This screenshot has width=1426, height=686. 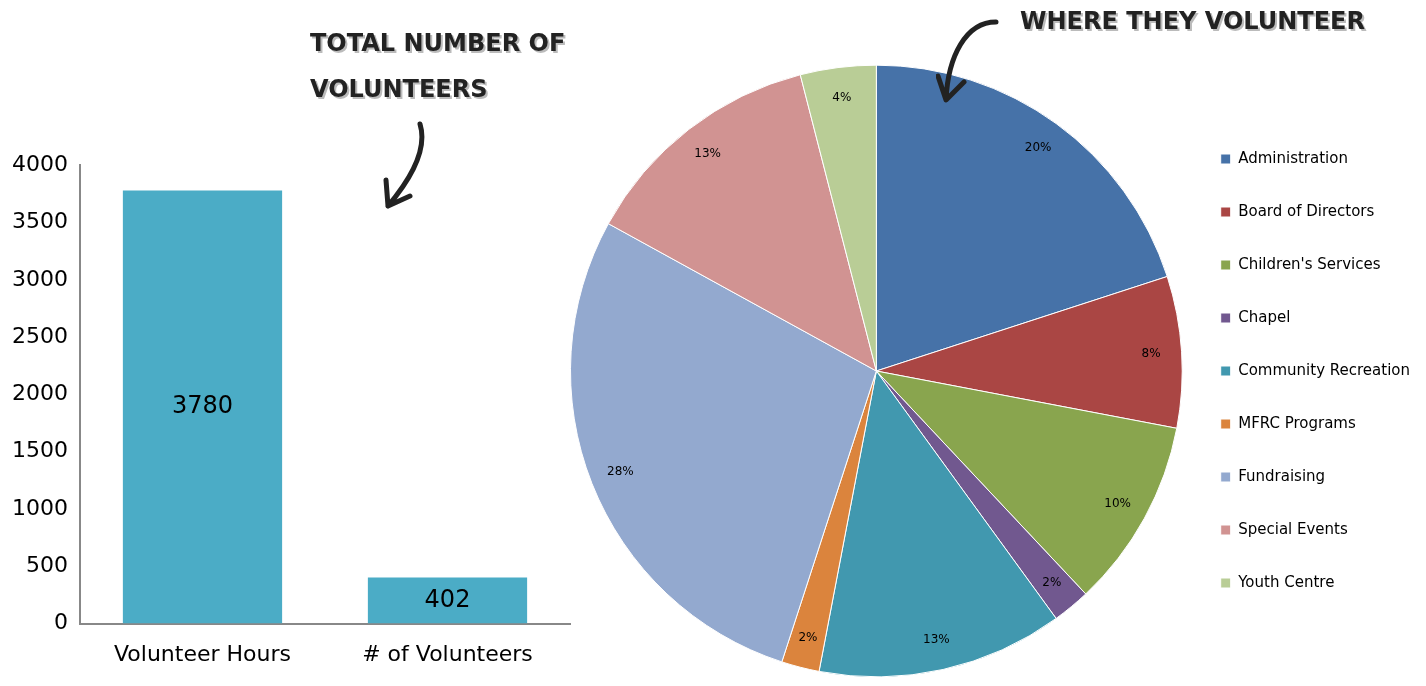 I want to click on y-tick-label: 2500, so click(x=39, y=335).